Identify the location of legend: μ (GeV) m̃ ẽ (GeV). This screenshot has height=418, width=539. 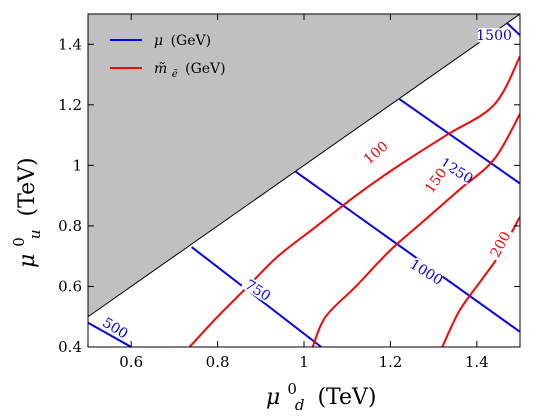
(168, 57).